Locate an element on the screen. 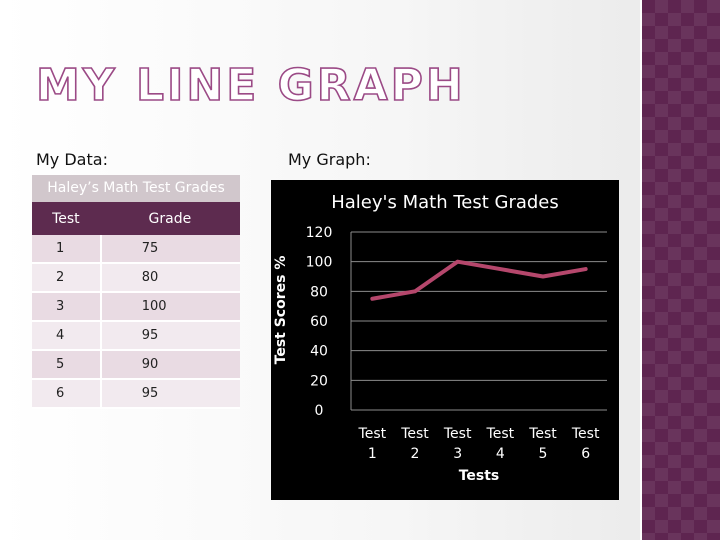  table-row: 4 95 is located at coordinates (136, 336).